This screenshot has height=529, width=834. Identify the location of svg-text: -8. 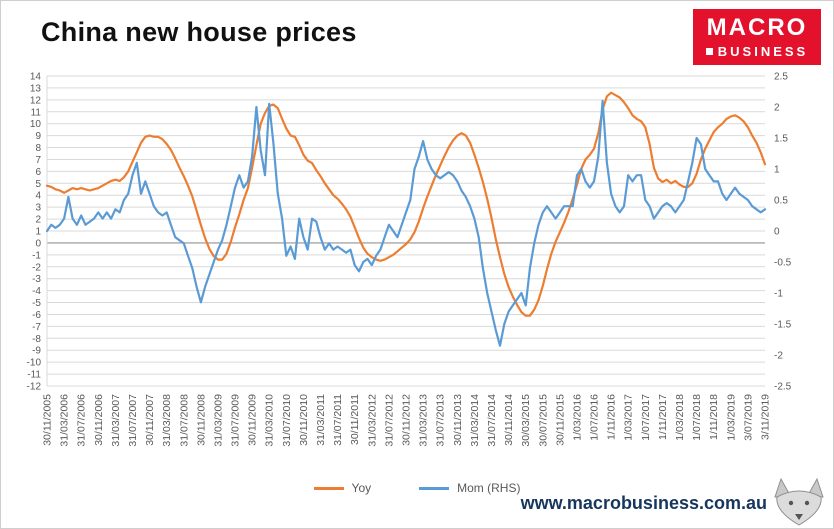
(36, 339).